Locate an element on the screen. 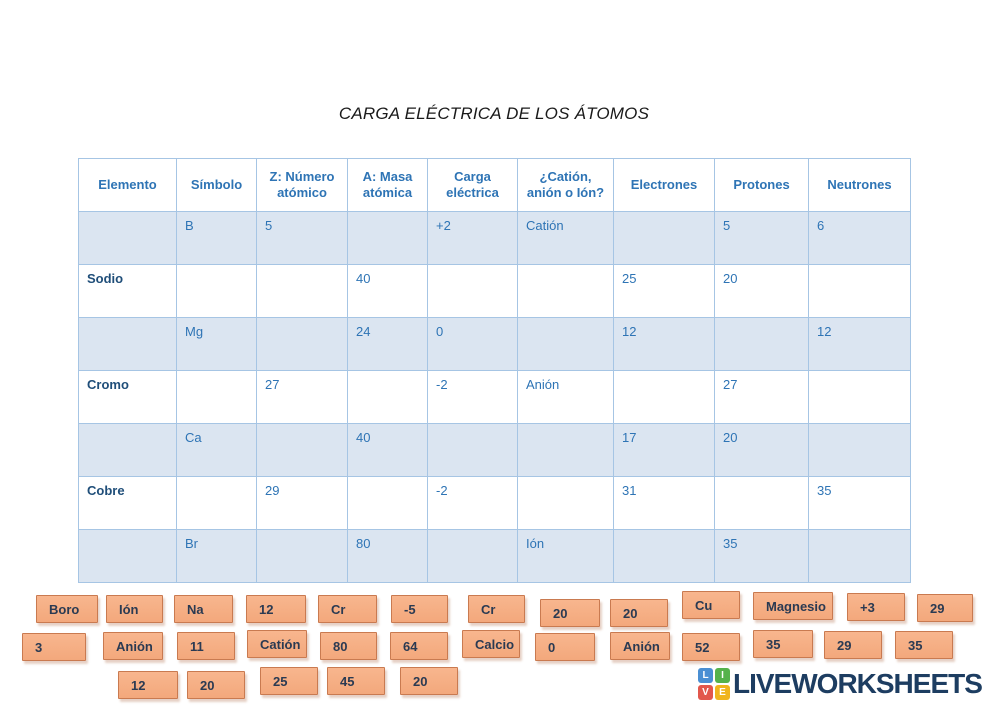 Image resolution: width=1000 pixels, height=707 pixels. header-cell: Z: Número atómico is located at coordinates (302, 185).